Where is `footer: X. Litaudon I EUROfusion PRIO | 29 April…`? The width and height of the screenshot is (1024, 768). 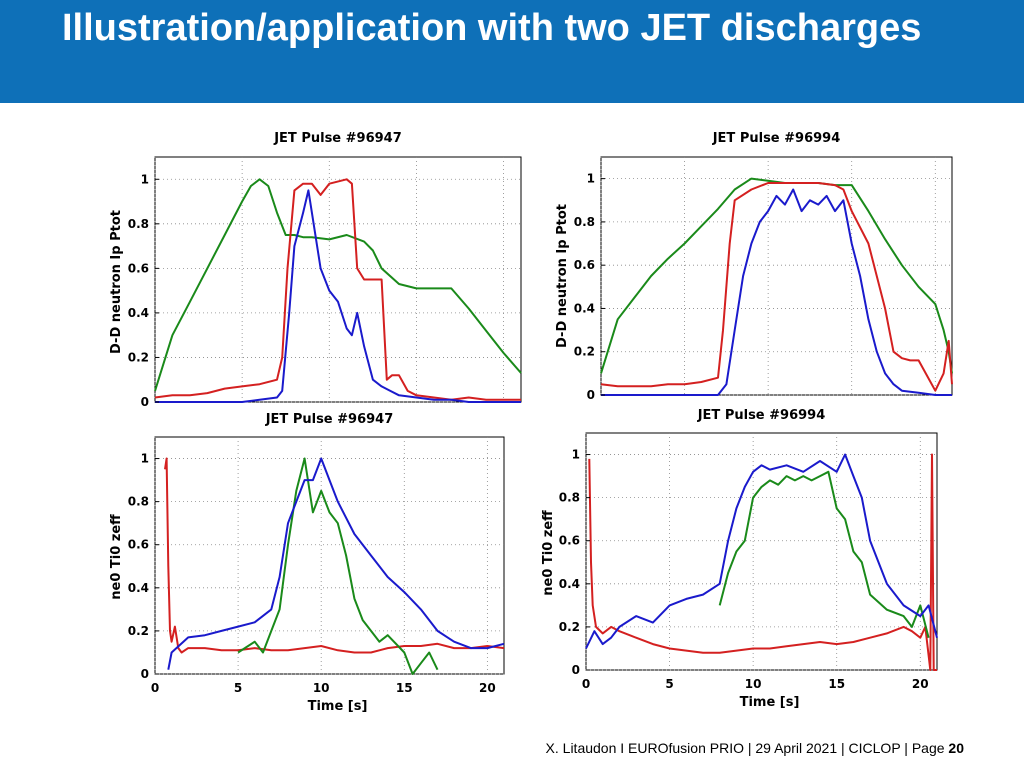
footer: X. Litaudon I EUROfusion PRIO | 29 April… is located at coordinates (755, 748).